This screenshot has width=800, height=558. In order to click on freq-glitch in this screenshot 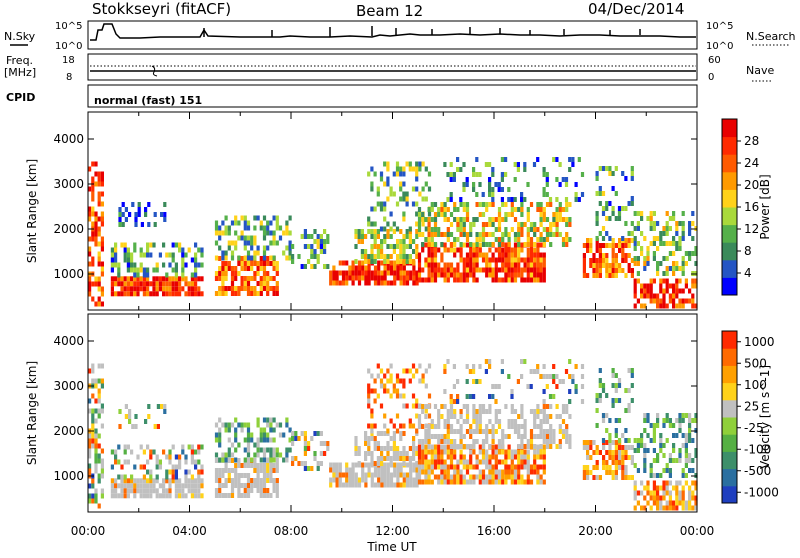, I will do `click(154, 71)`.